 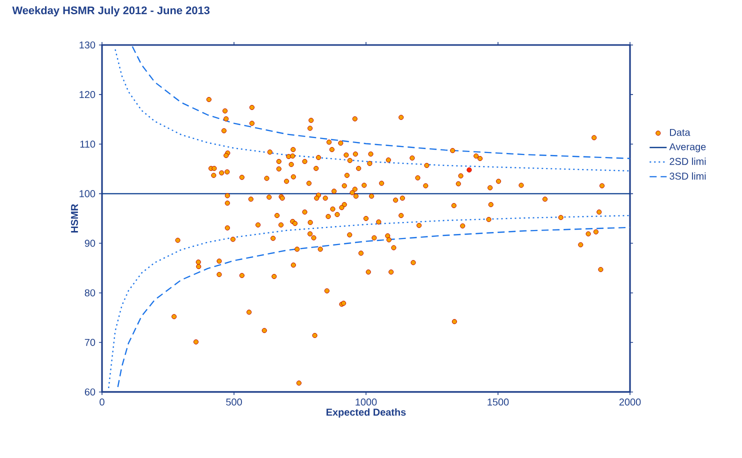 I want to click on x-tick-label: 0, so click(x=102, y=402).